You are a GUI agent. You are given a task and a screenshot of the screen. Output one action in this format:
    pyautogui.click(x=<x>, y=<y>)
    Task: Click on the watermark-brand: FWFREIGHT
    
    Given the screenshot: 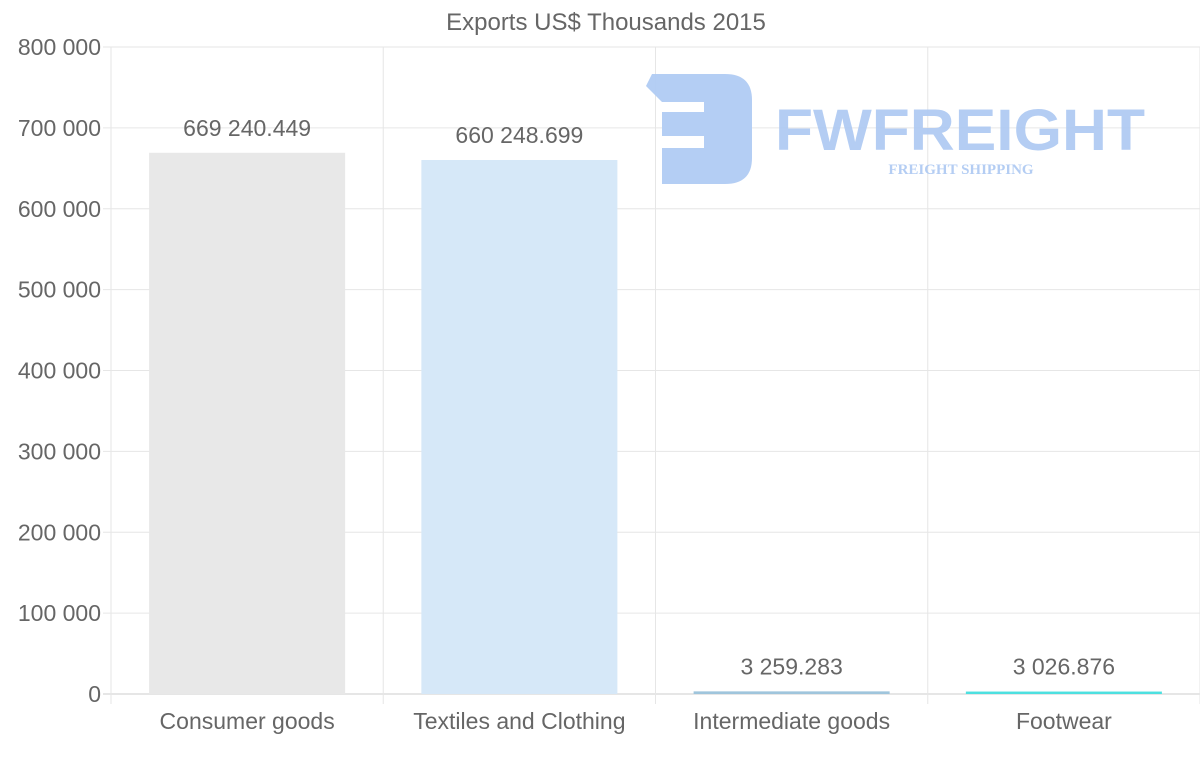 What is the action you would take?
    pyautogui.click(x=960, y=130)
    